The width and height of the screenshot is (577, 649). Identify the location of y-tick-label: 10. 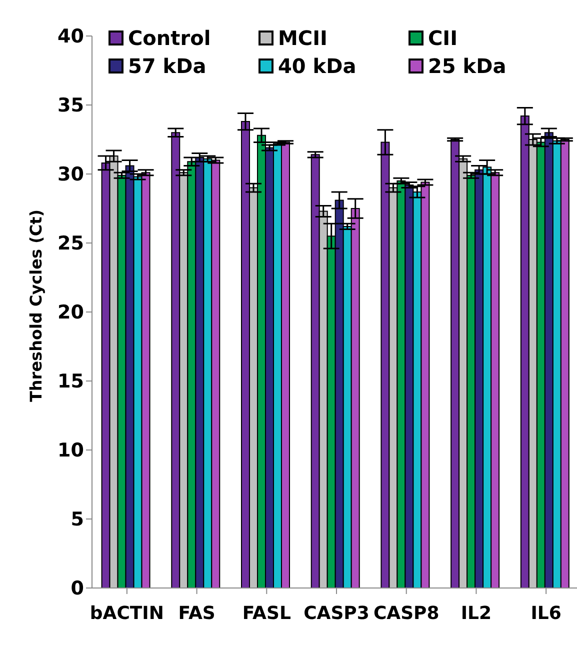
(71, 451).